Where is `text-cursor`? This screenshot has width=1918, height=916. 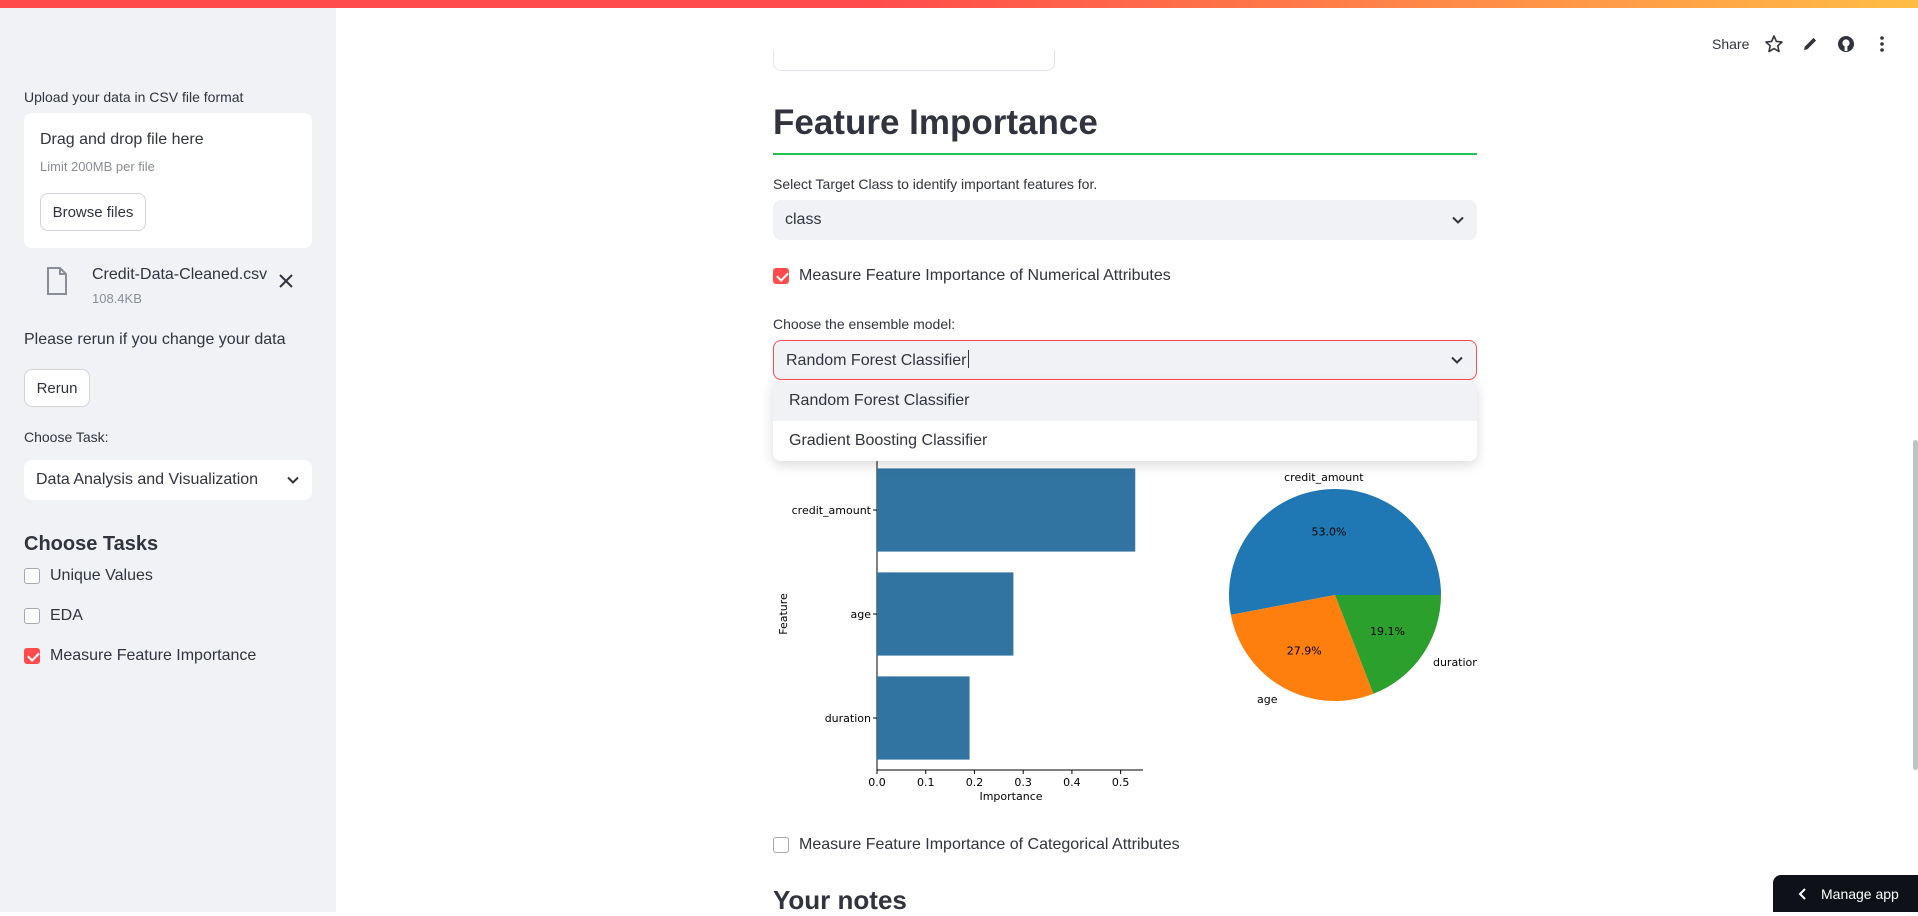 text-cursor is located at coordinates (968, 359).